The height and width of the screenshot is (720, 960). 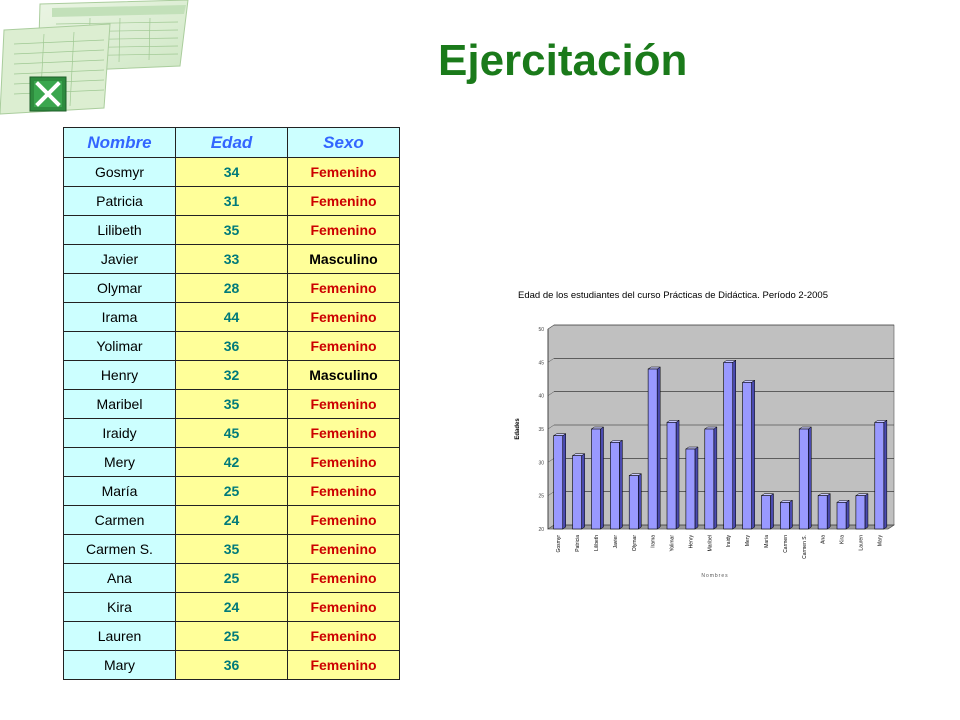 I want to click on age-cell: 45, so click(x=231, y=433).